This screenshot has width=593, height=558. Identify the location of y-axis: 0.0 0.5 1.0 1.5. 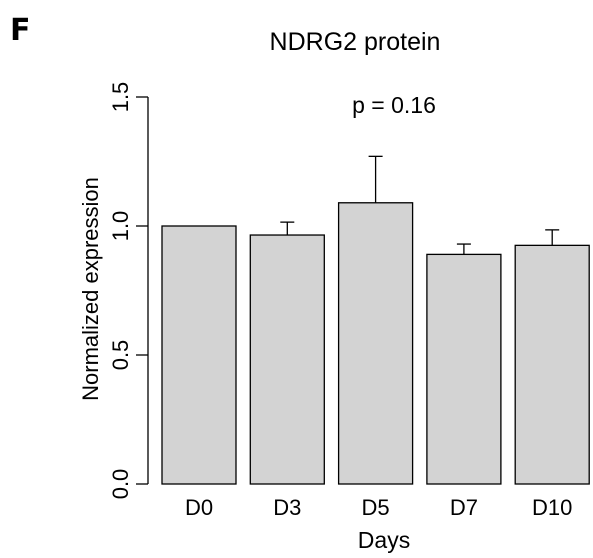
(128, 291).